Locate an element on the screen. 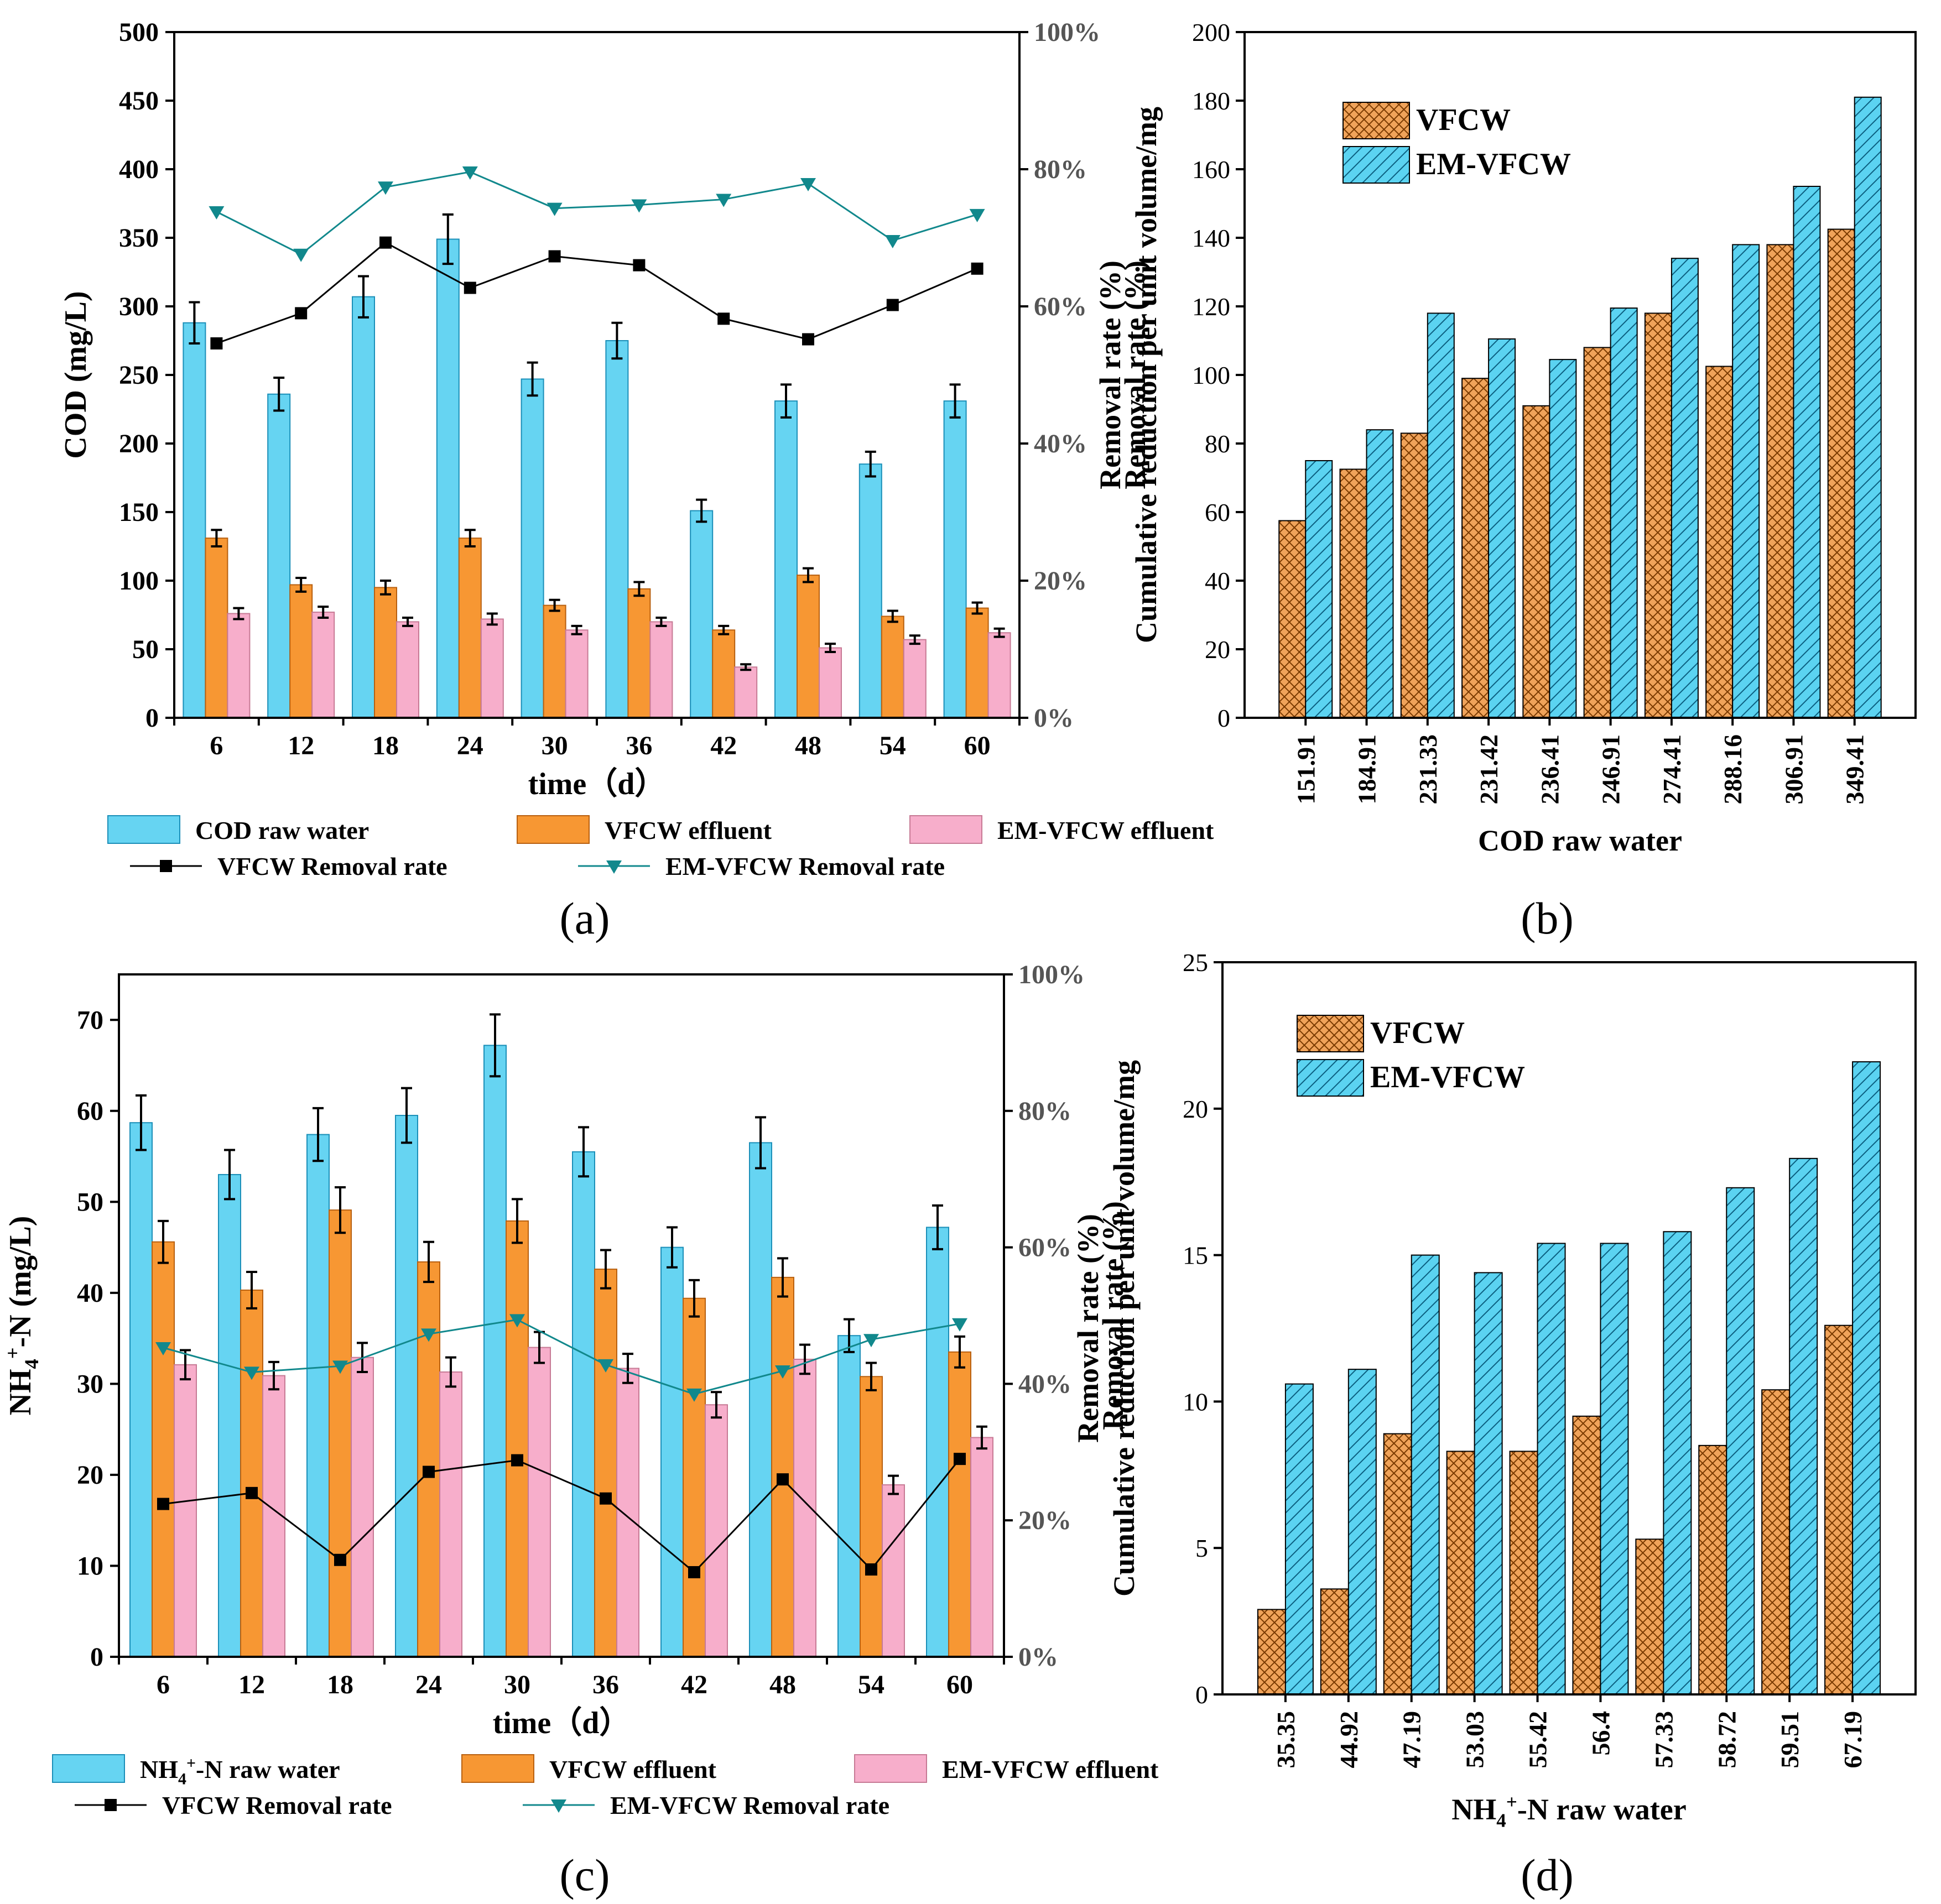  legend-swatch-a-s1 is located at coordinates (553, 830).